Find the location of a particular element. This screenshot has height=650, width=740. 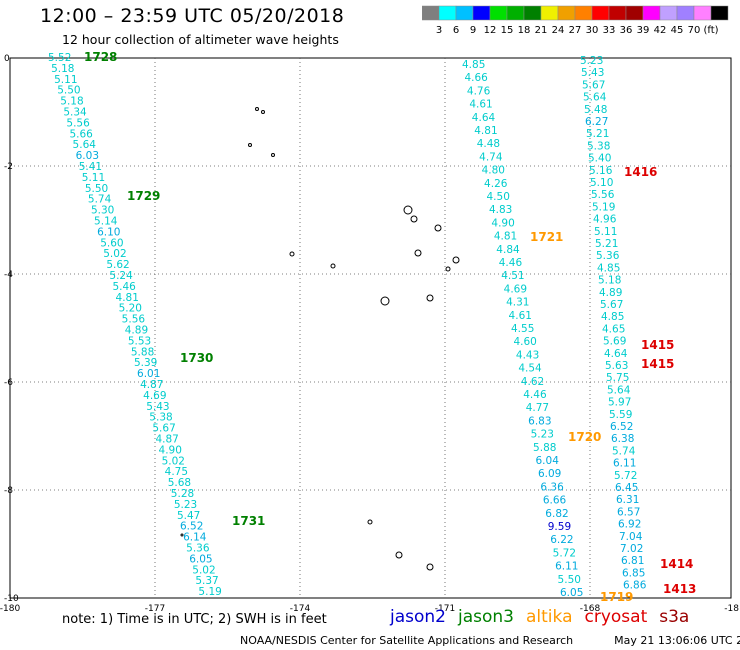

swh-value: 5.97 is located at coordinates (619, 403).